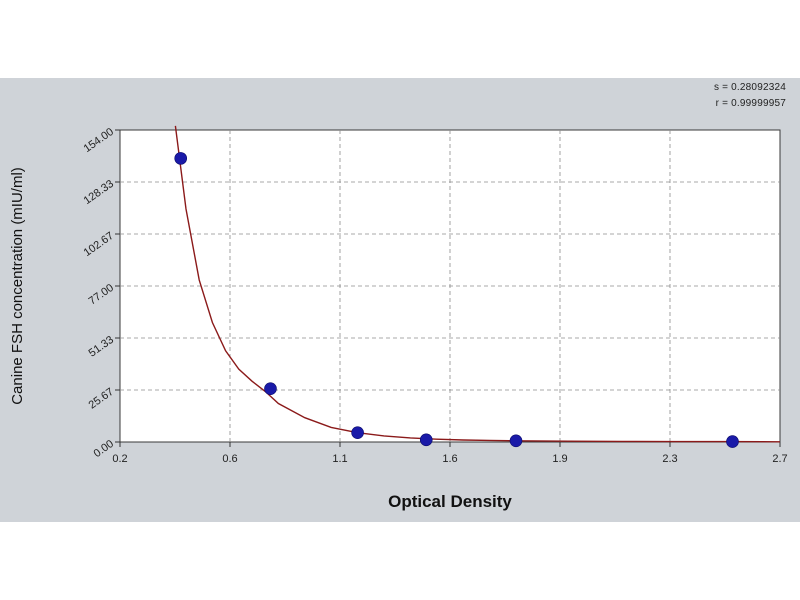 This screenshot has height=600, width=800. Describe the element at coordinates (101, 399) in the screenshot. I see `y-tick-label: 25.67` at that location.